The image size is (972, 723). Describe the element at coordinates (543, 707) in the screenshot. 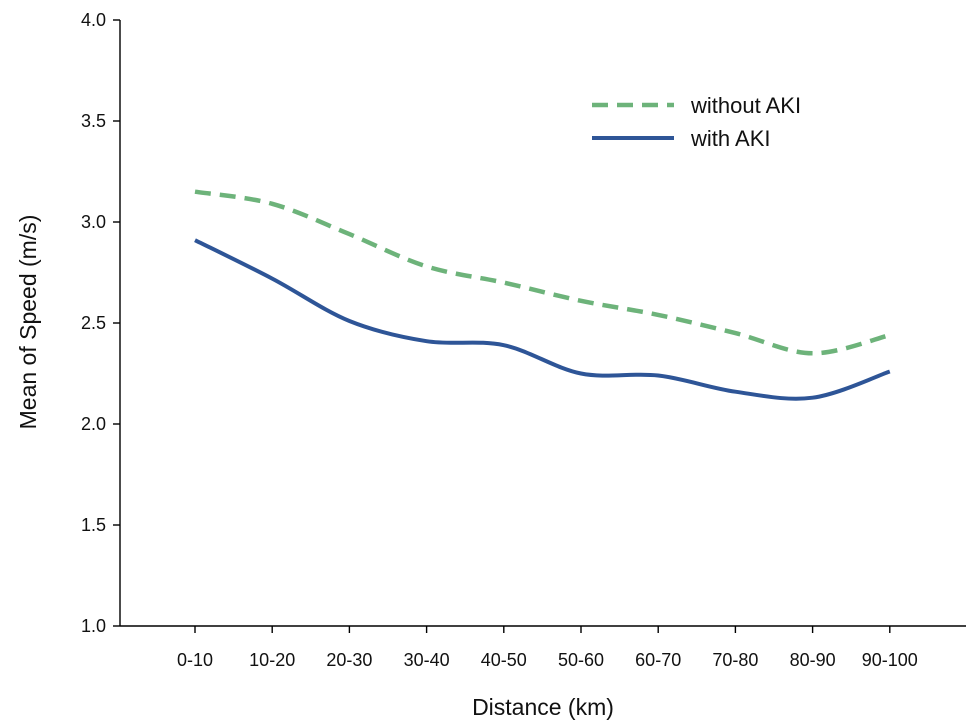

I see `x-axis-label: Distance (km)` at that location.